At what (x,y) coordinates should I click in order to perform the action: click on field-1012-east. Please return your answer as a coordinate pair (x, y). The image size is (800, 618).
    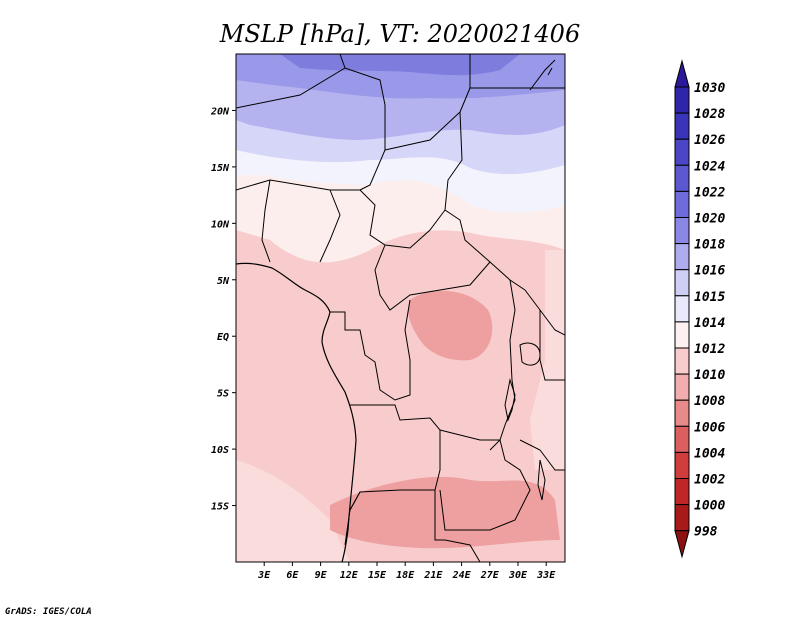
    Looking at the image, I should click on (547, 360).